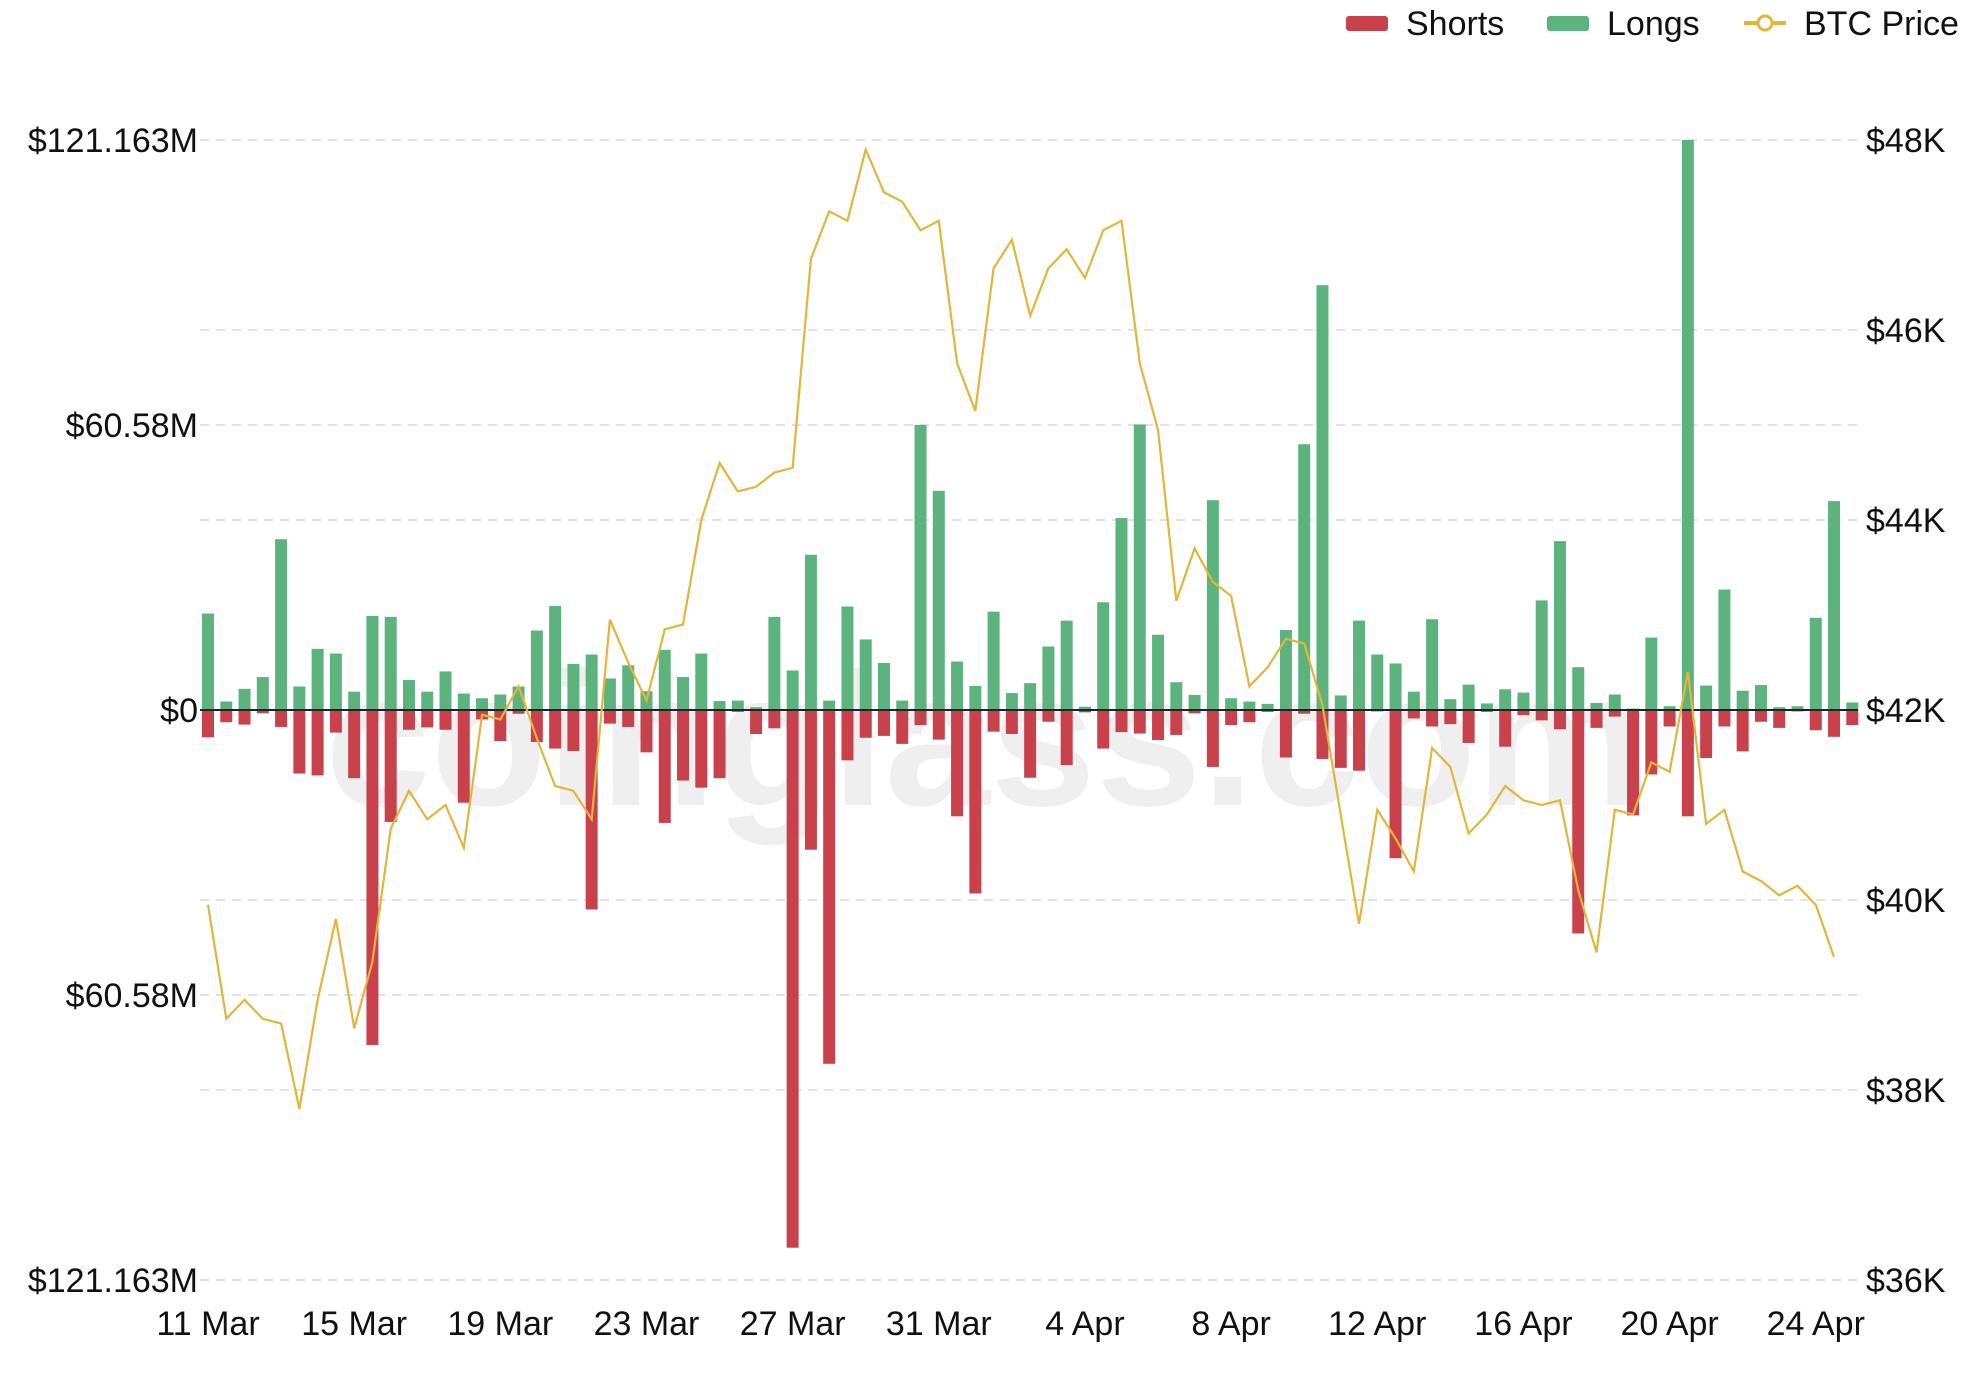 The height and width of the screenshot is (1383, 1976). I want to click on legend-item-btc-price: BTC Price, so click(1851, 24).